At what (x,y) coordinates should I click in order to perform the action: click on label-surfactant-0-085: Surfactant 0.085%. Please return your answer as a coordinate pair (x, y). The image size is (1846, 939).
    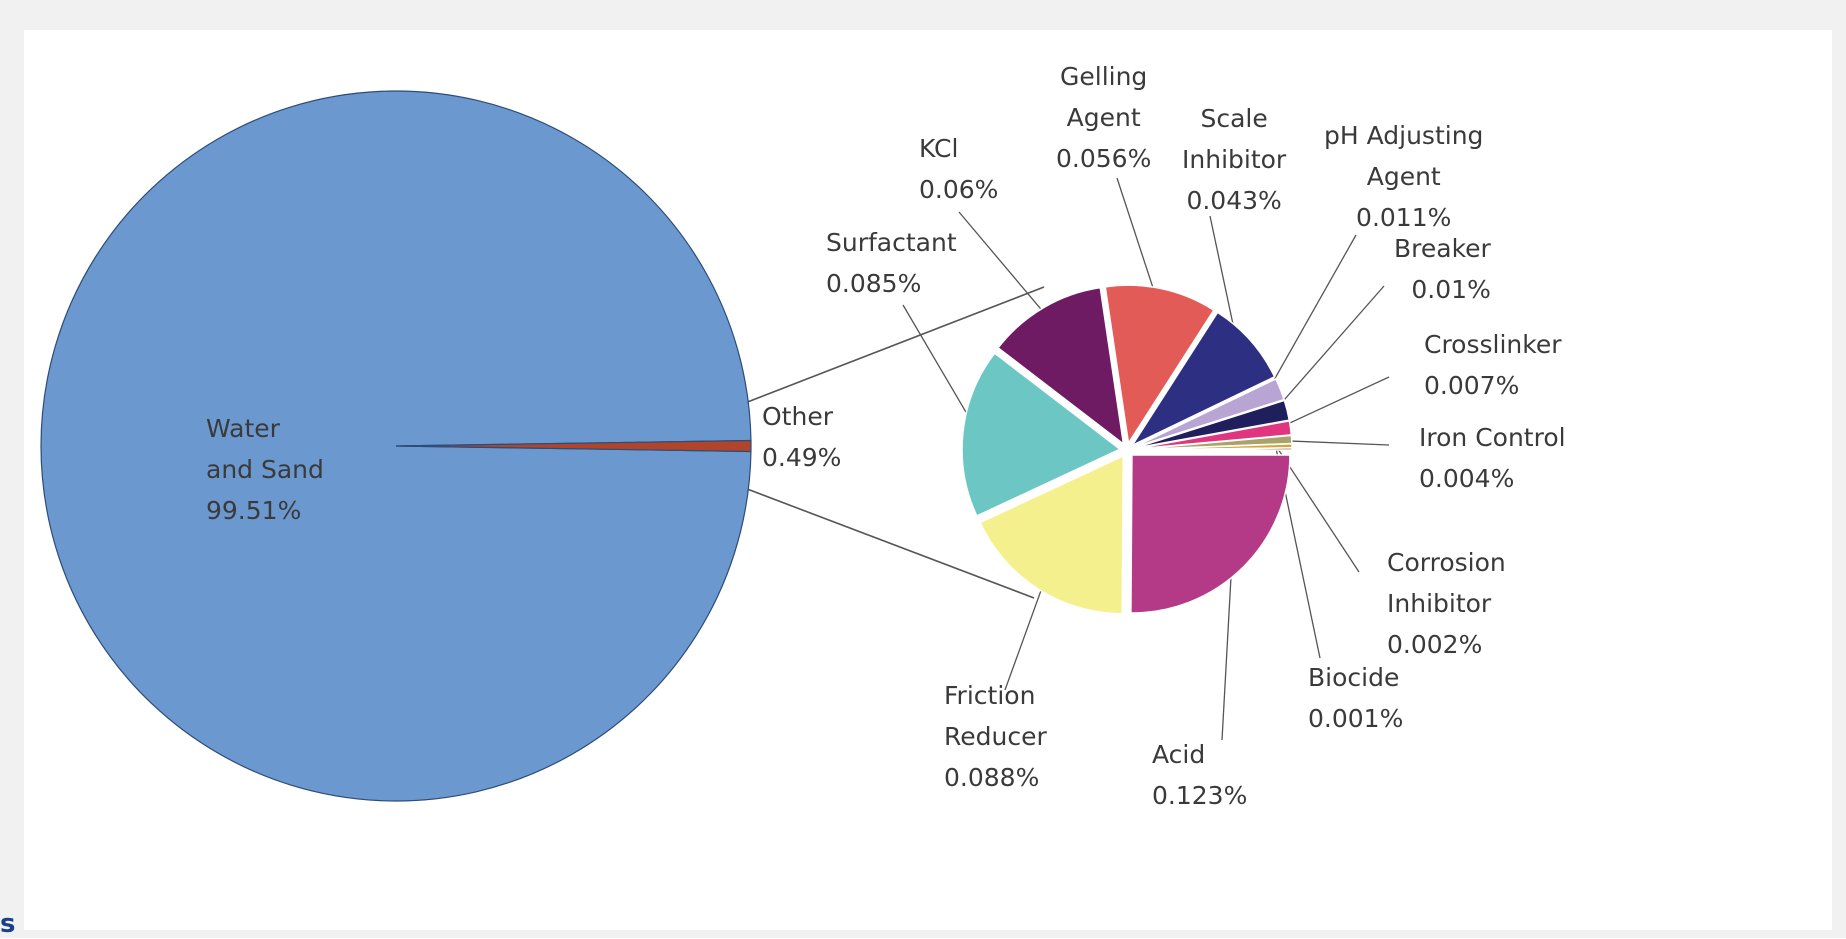
    Looking at the image, I should click on (891, 263).